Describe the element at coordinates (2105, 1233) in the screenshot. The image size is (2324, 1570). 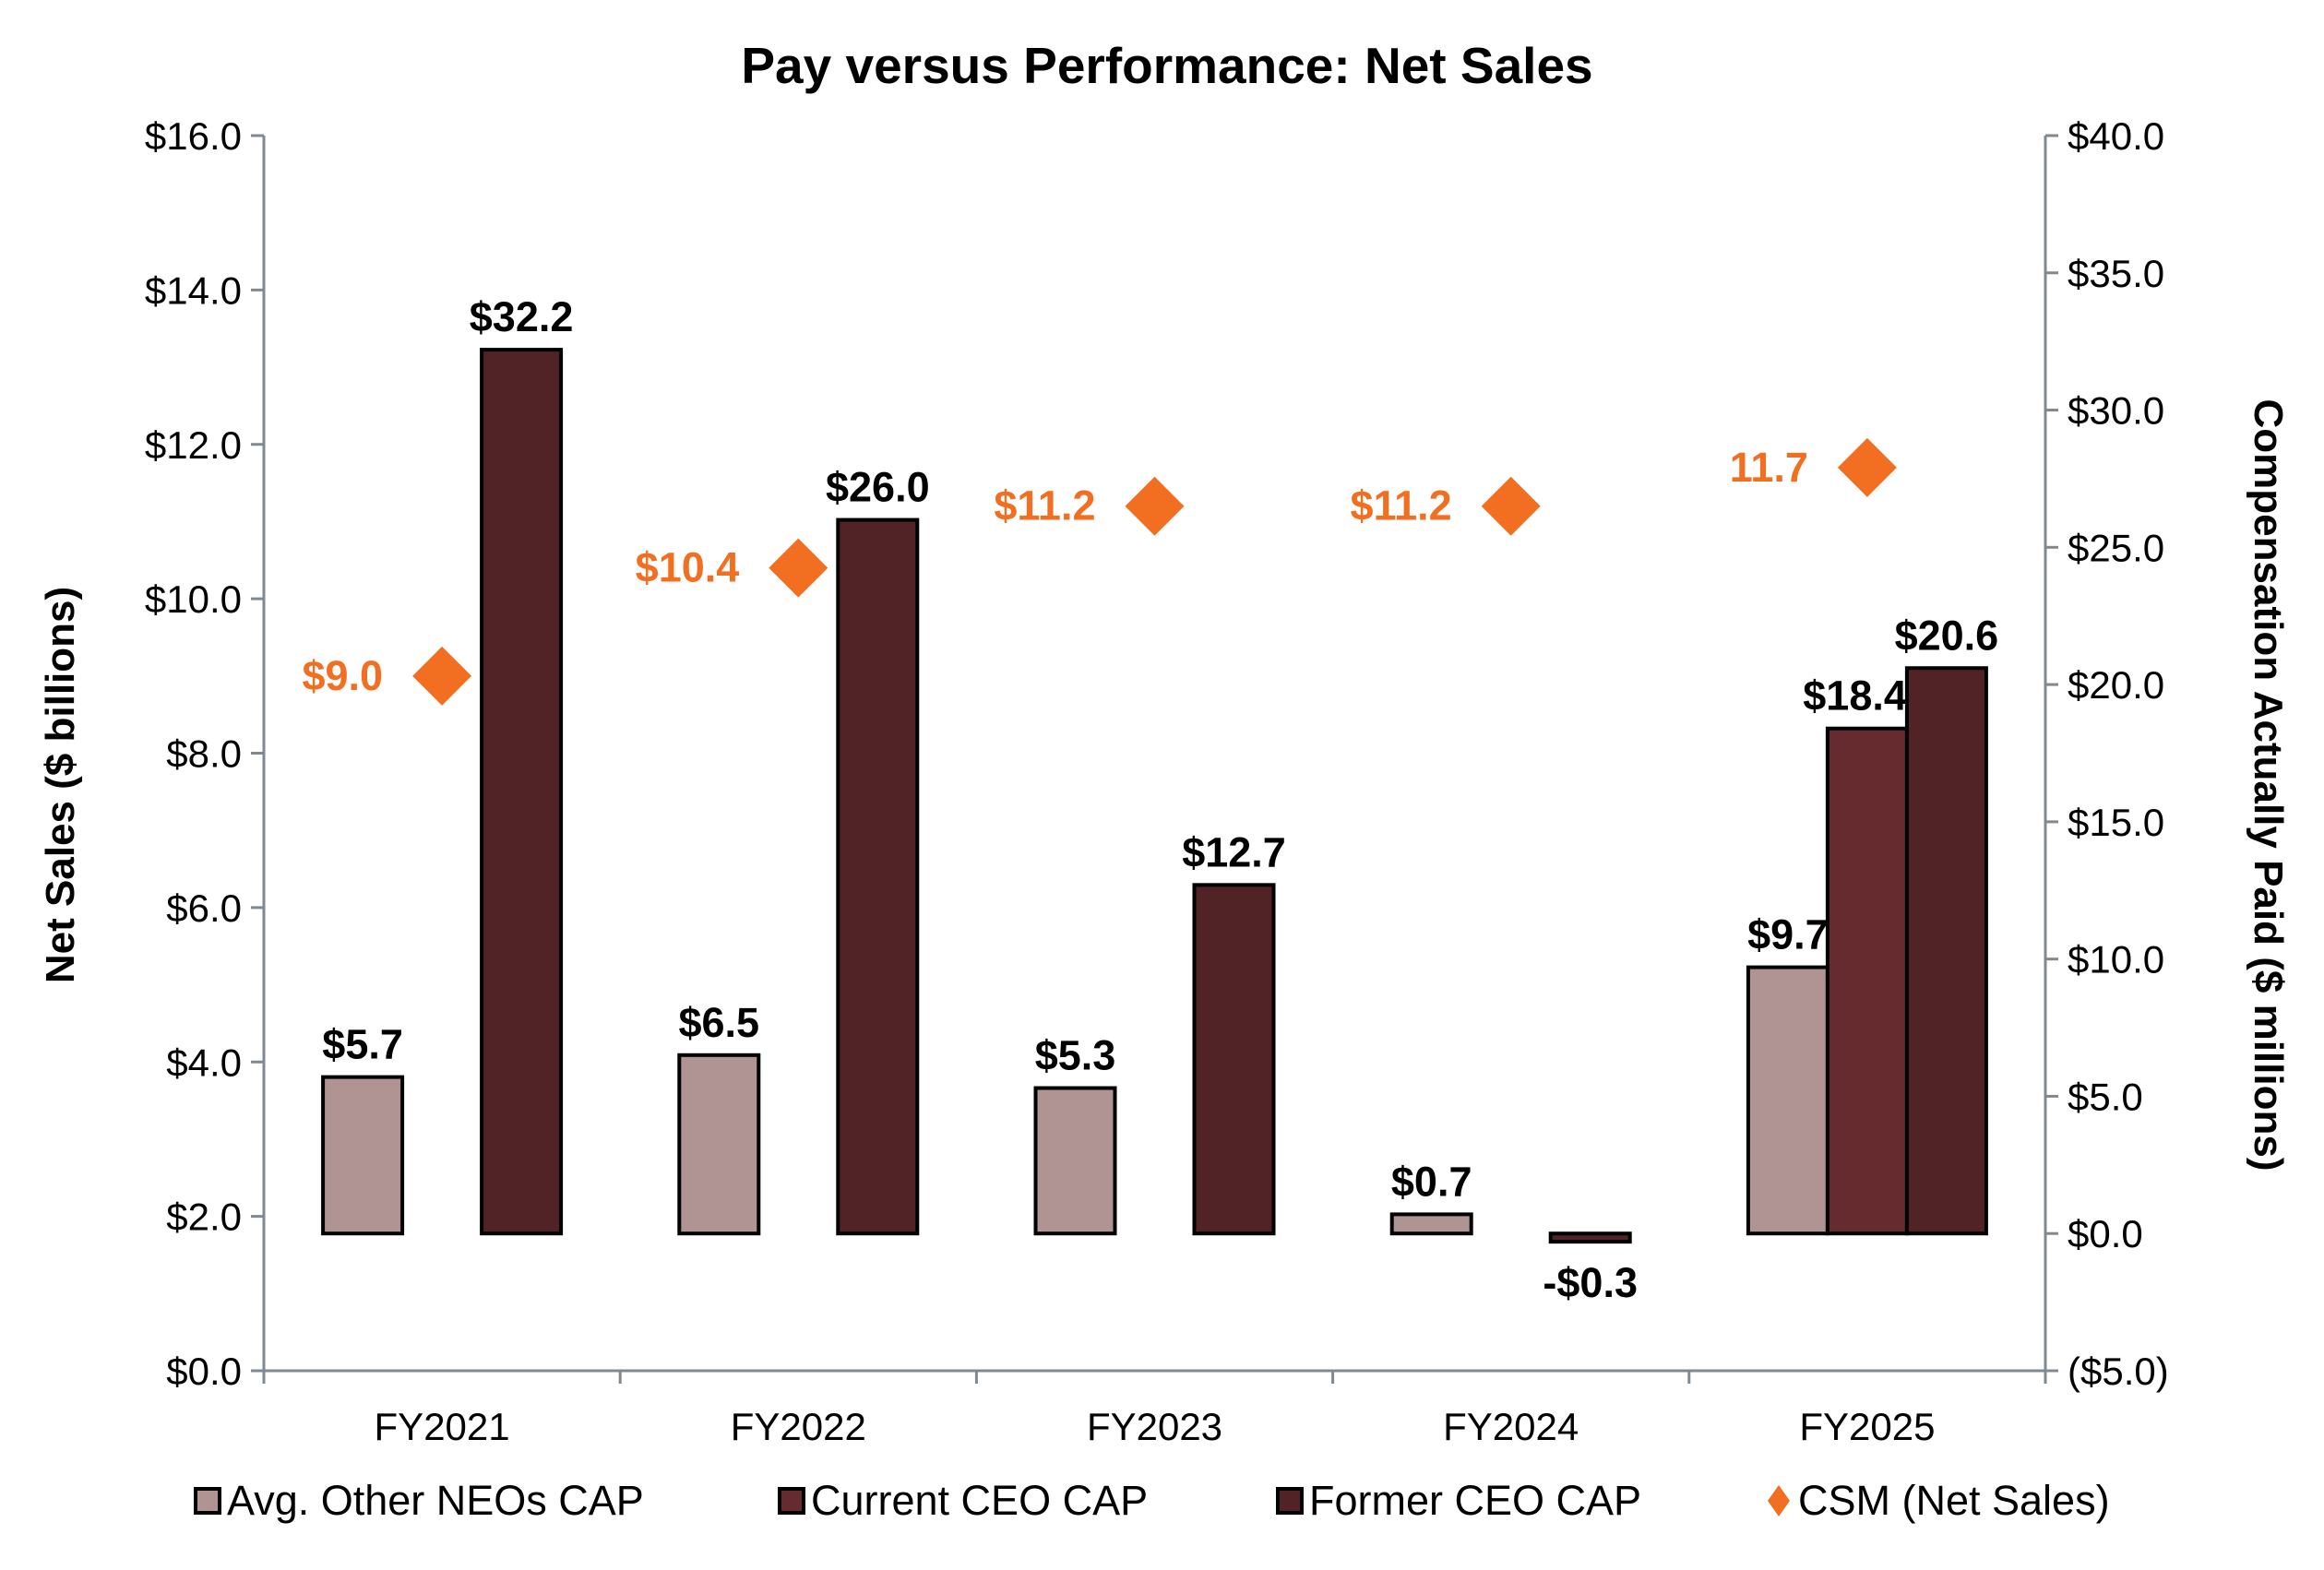
I see `right-tick-label: $0.0` at that location.